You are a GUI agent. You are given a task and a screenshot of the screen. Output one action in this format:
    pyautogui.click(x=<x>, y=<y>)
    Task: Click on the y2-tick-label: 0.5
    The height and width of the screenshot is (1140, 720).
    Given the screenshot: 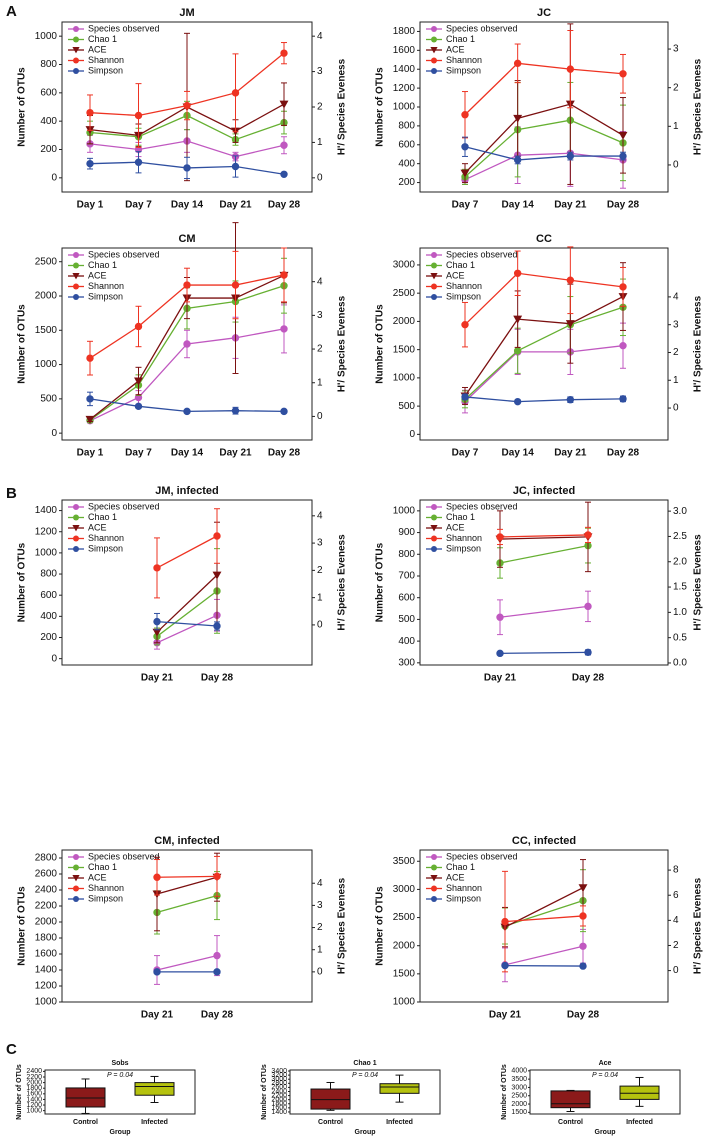 What is the action you would take?
    pyautogui.click(x=680, y=637)
    